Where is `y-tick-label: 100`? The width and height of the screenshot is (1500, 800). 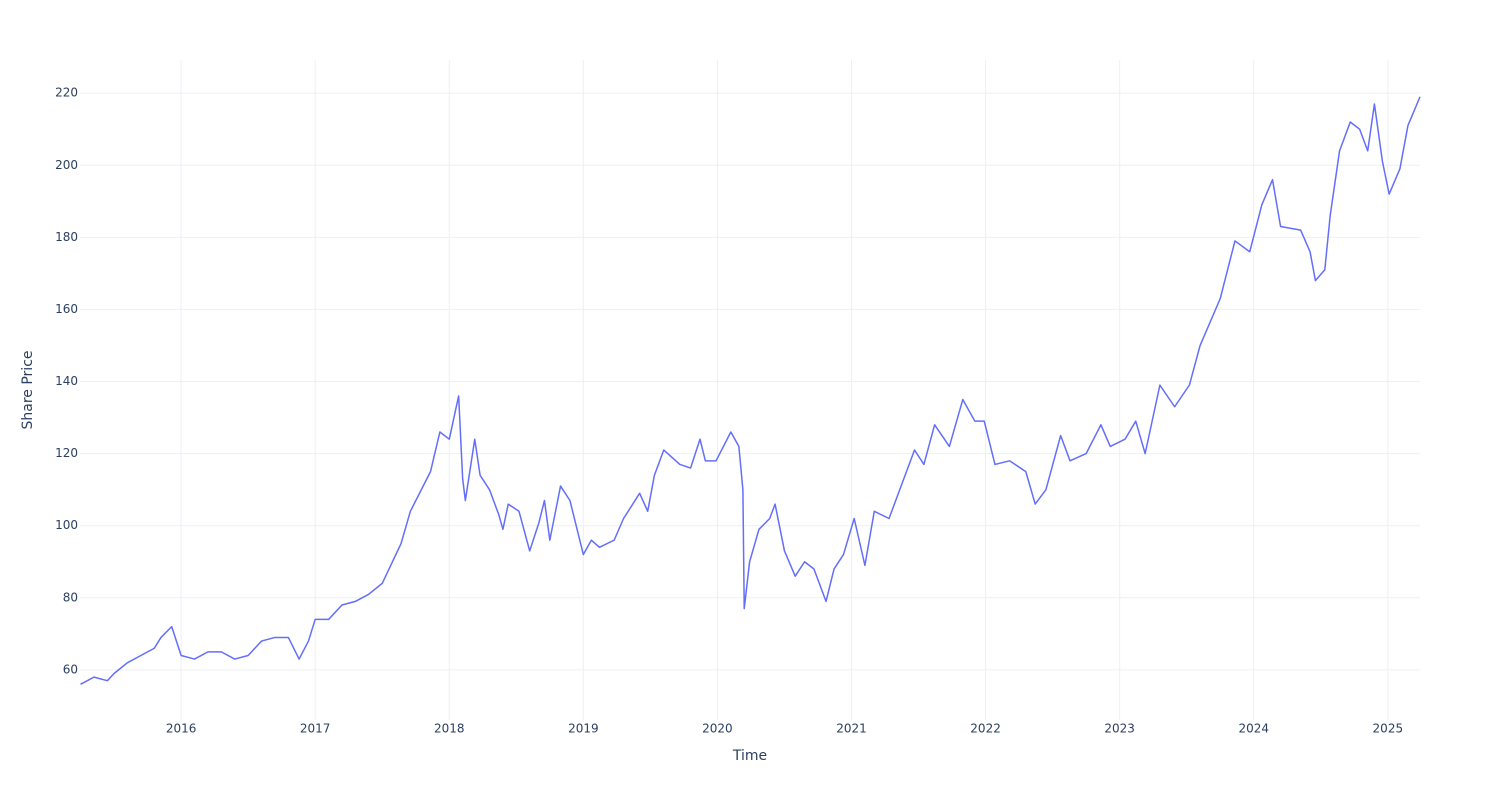
y-tick-label: 100 is located at coordinates (66, 525).